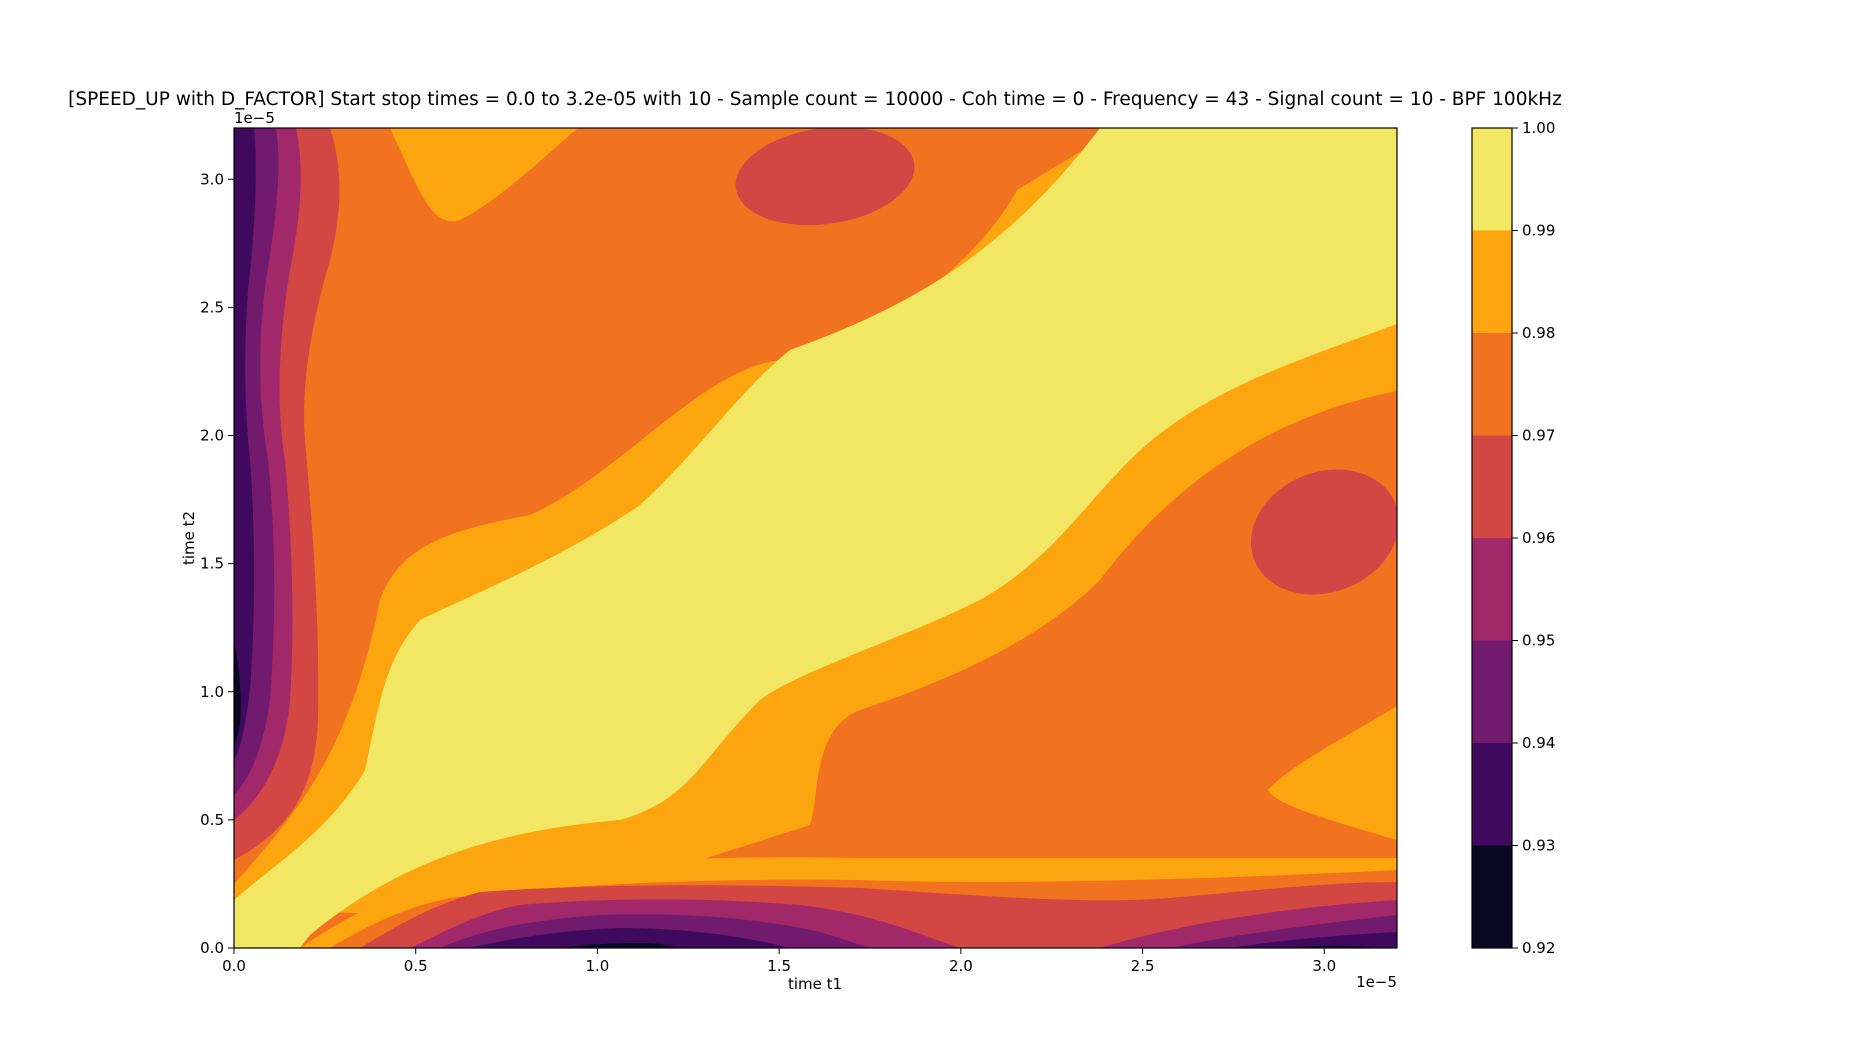 Image resolution: width=1850 pixels, height=1050 pixels. What do you see at coordinates (1538, 641) in the screenshot?
I see `colorbar-tick-label-3: 0.95` at bounding box center [1538, 641].